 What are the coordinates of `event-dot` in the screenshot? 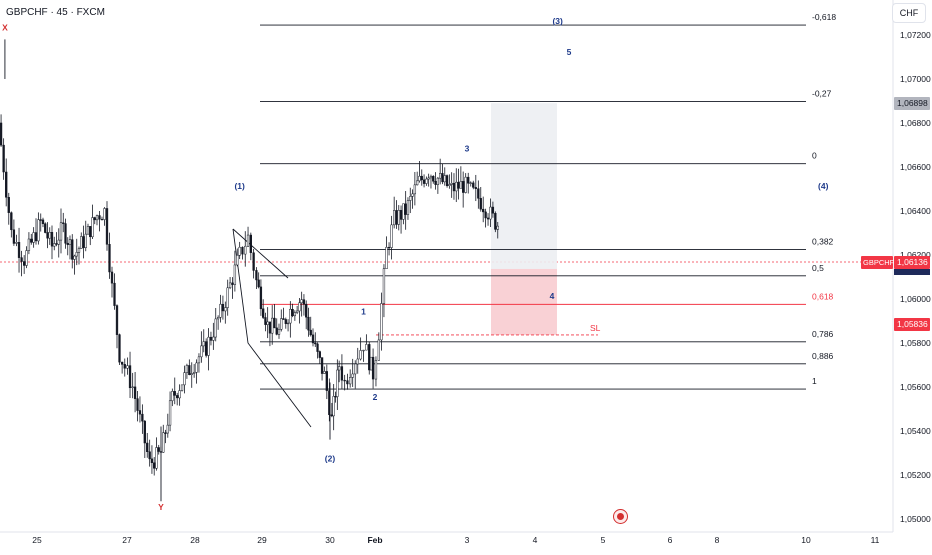 It's located at (620, 516).